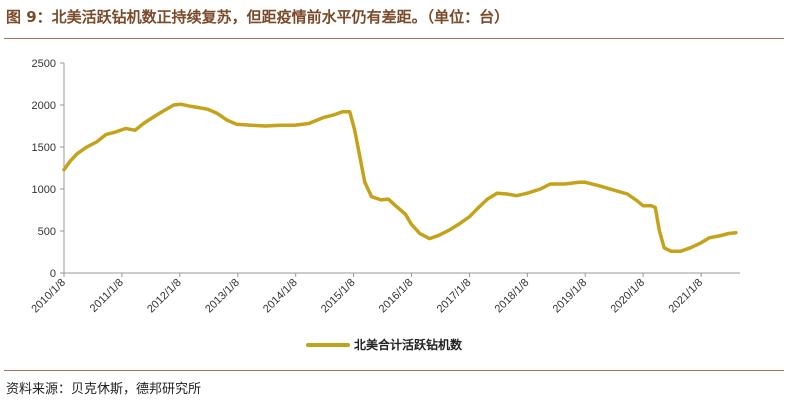 This screenshot has height=402, width=790. What do you see at coordinates (394, 370) in the screenshot?
I see `footer-divider` at bounding box center [394, 370].